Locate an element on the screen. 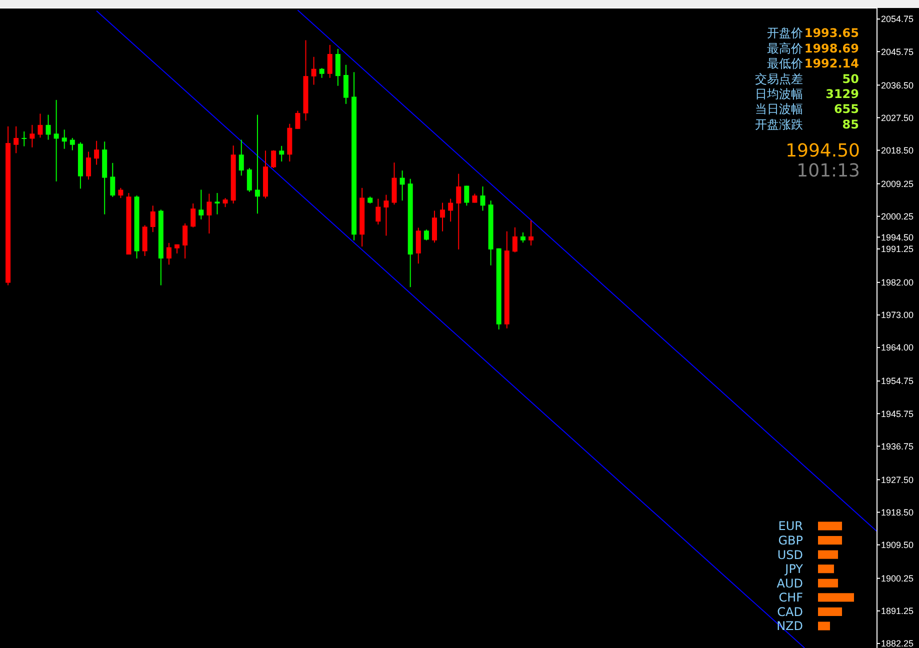  y-tick-label: 2036.50 is located at coordinates (897, 85).